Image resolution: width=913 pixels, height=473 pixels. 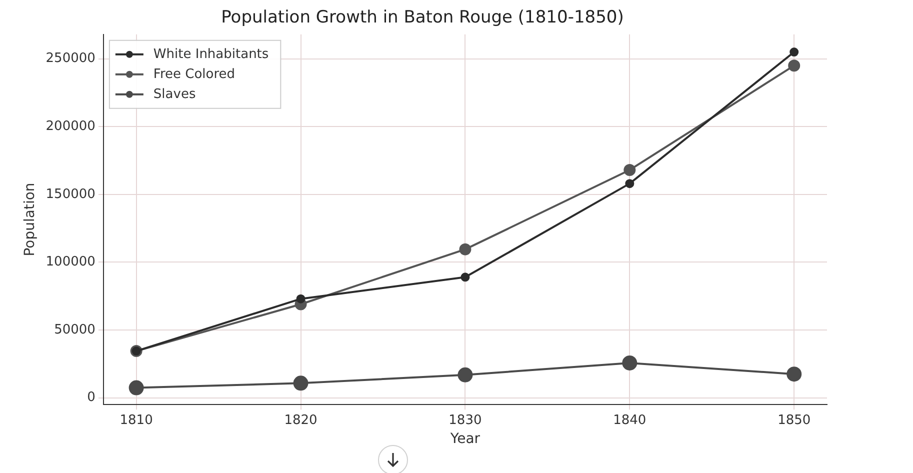 What do you see at coordinates (71, 126) in the screenshot?
I see `y-tick-label: 200000` at bounding box center [71, 126].